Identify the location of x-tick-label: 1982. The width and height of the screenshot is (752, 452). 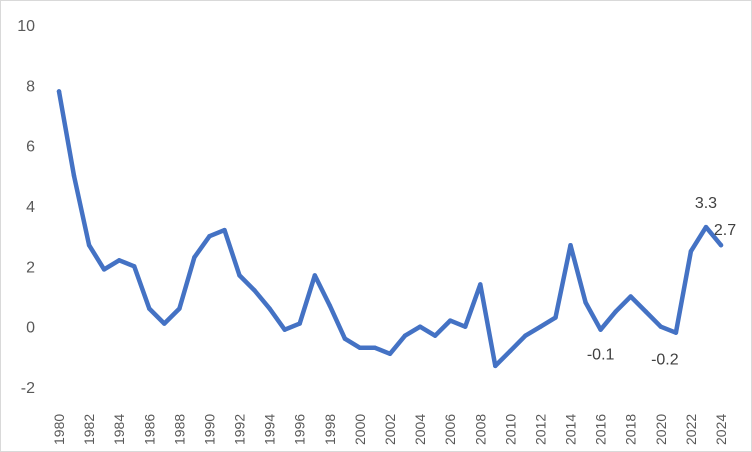
(89, 429).